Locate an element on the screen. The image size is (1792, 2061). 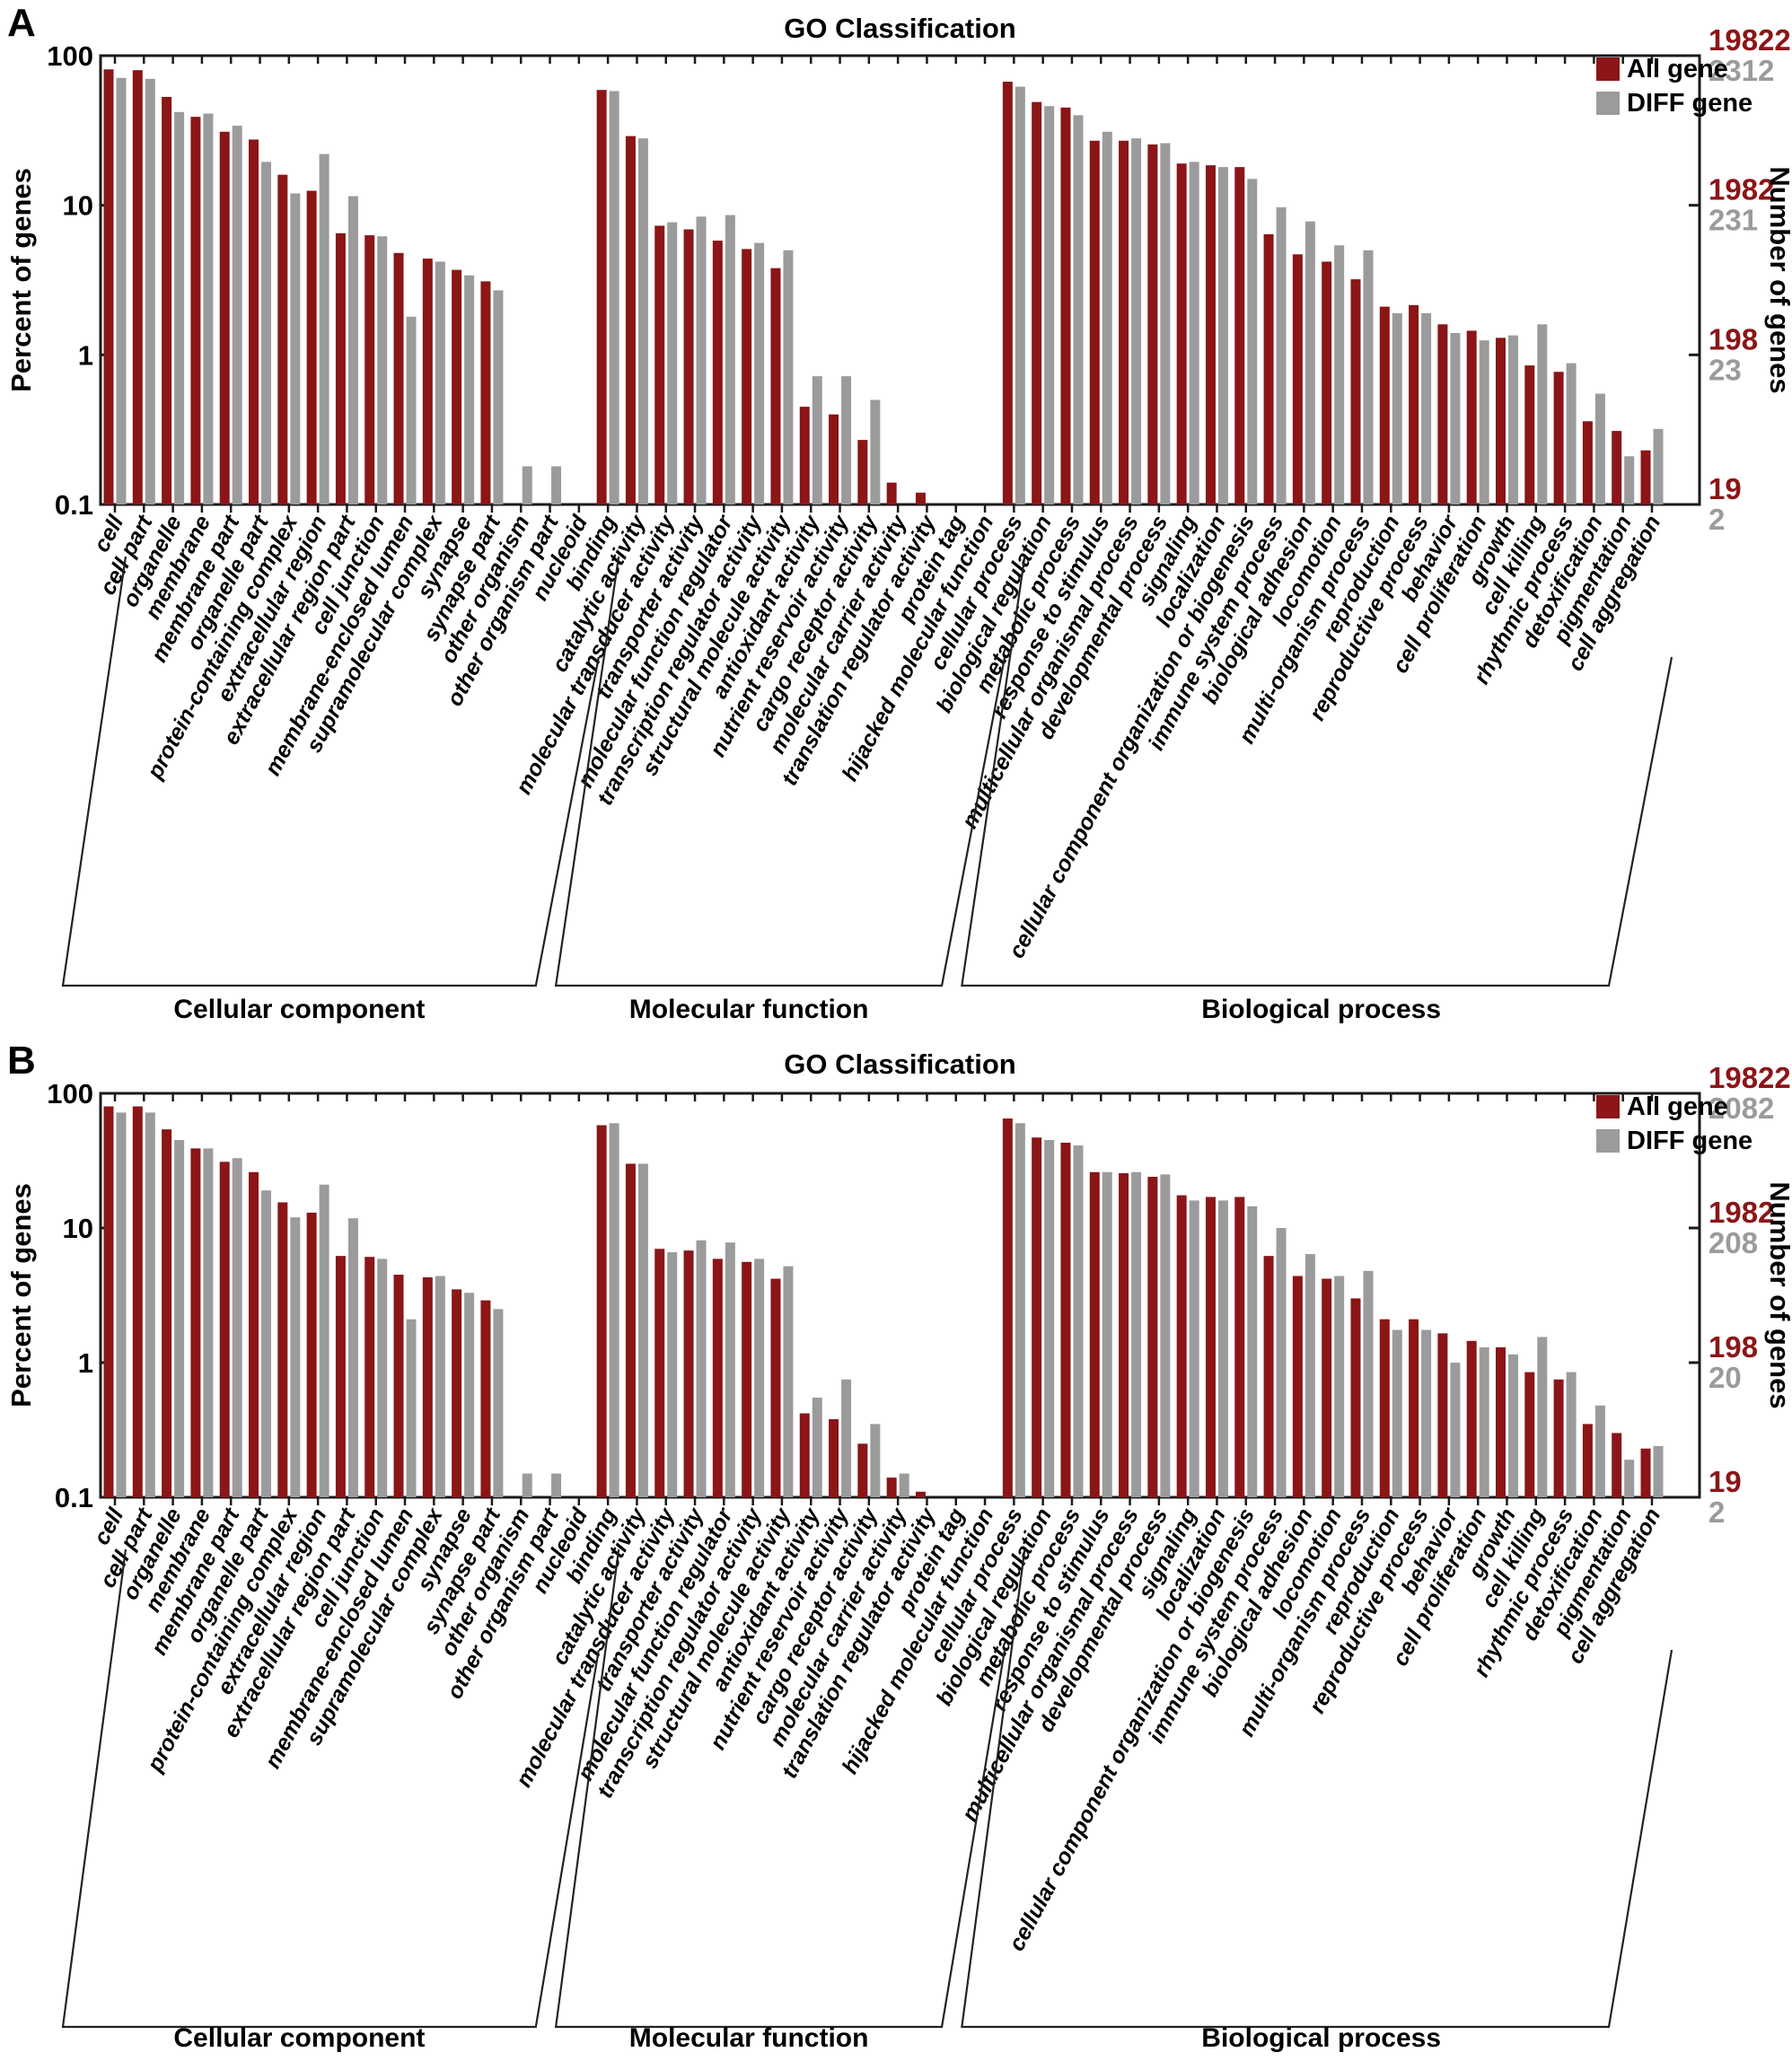
group-caption: Biological process is located at coordinates (1321, 1009).